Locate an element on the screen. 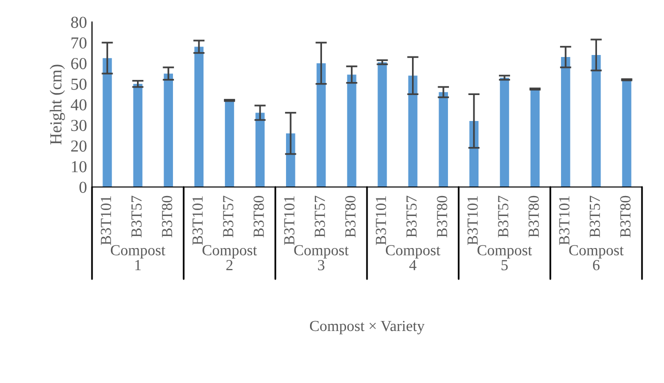 Image resolution: width=664 pixels, height=383 pixels. y-tick-label: 70 is located at coordinates (79, 43).